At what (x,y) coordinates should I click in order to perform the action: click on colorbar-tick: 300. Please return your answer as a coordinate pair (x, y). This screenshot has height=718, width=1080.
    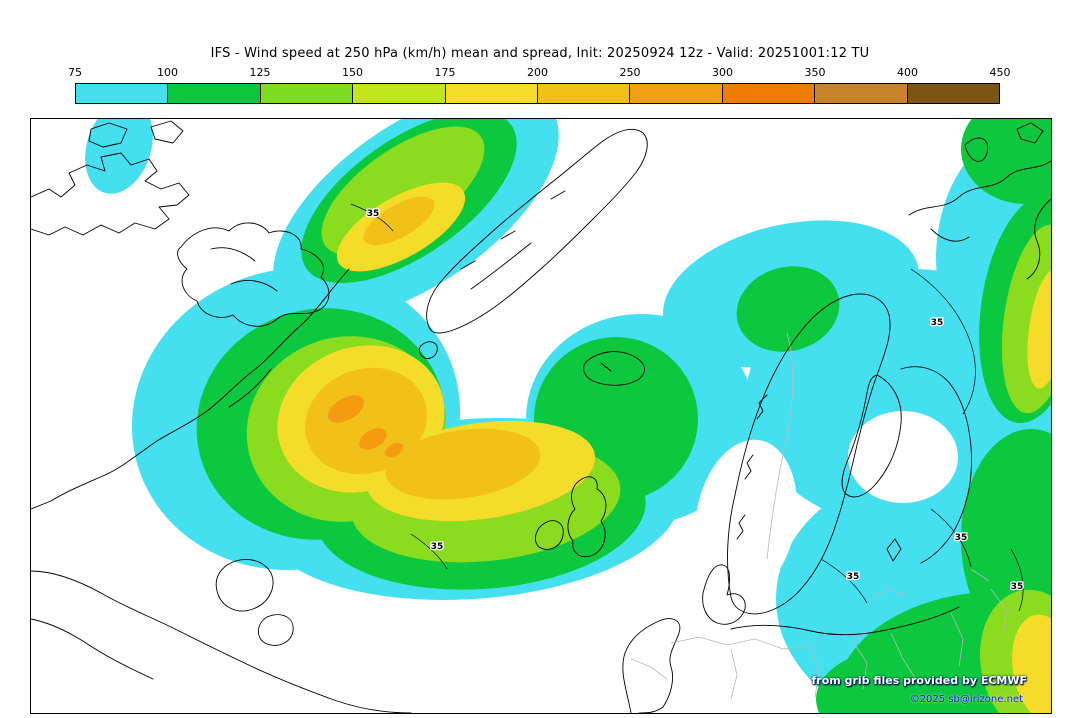
    Looking at the image, I should click on (722, 72).